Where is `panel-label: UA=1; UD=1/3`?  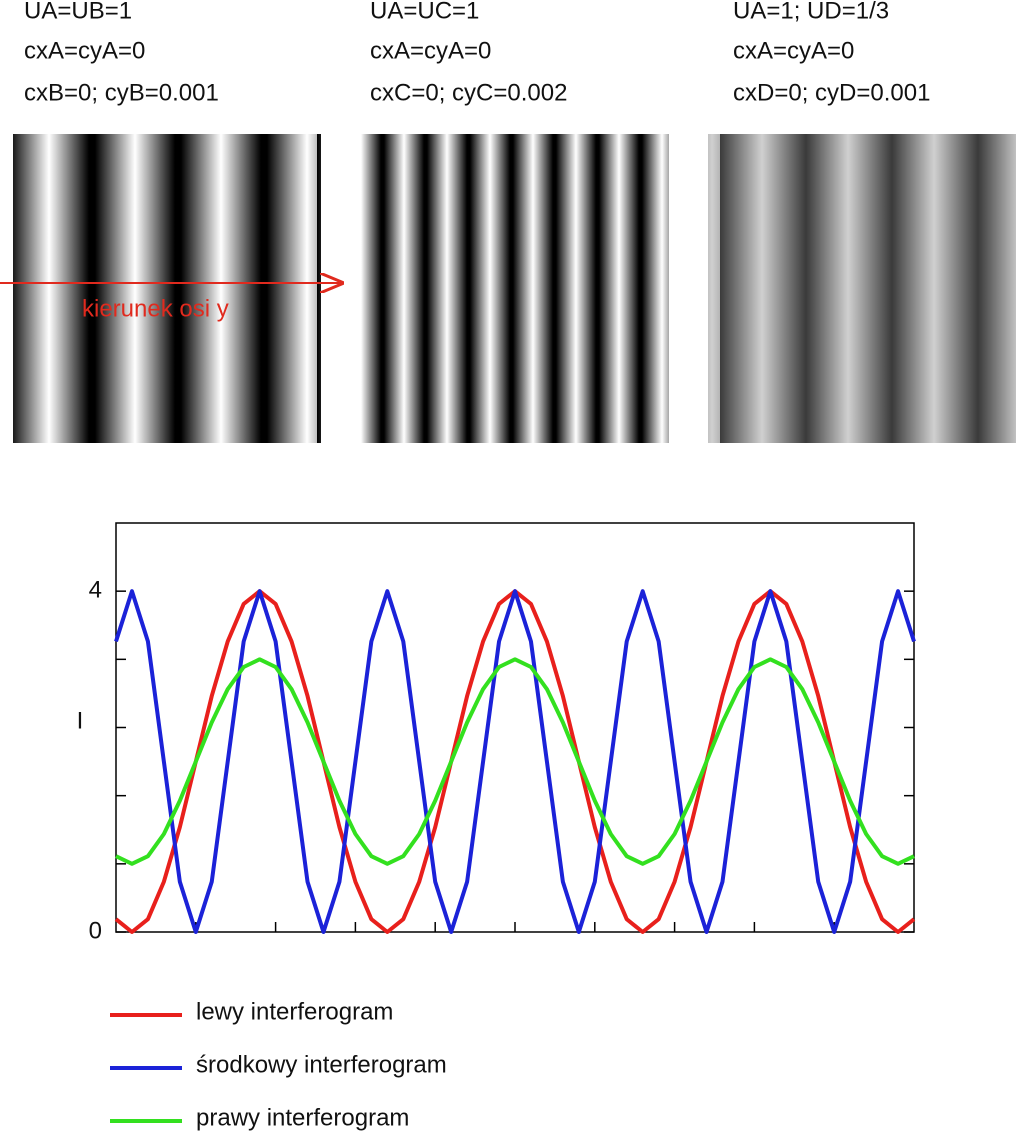 panel-label: UA=1; UD=1/3 is located at coordinates (811, 12).